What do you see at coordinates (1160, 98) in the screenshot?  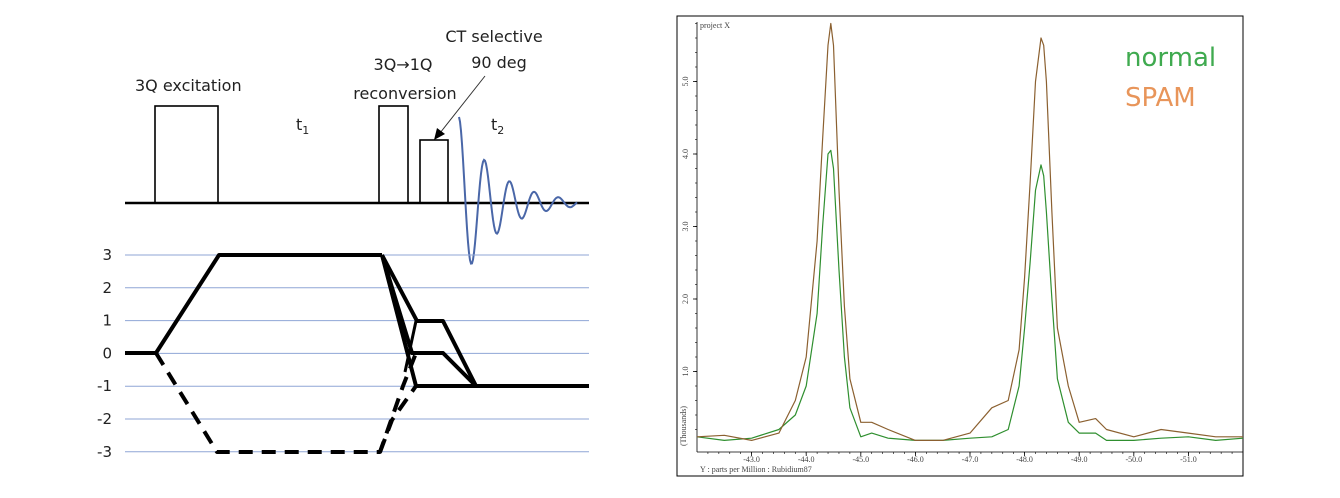 I see `legend-spam: SPAM` at bounding box center [1160, 98].